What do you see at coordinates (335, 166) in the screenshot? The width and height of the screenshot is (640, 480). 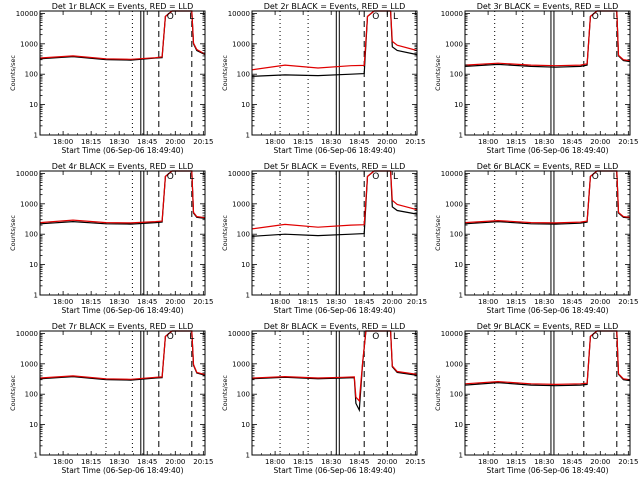 I see `panel-title: Det 5r BLACK = Events, RED = LLD` at bounding box center [335, 166].